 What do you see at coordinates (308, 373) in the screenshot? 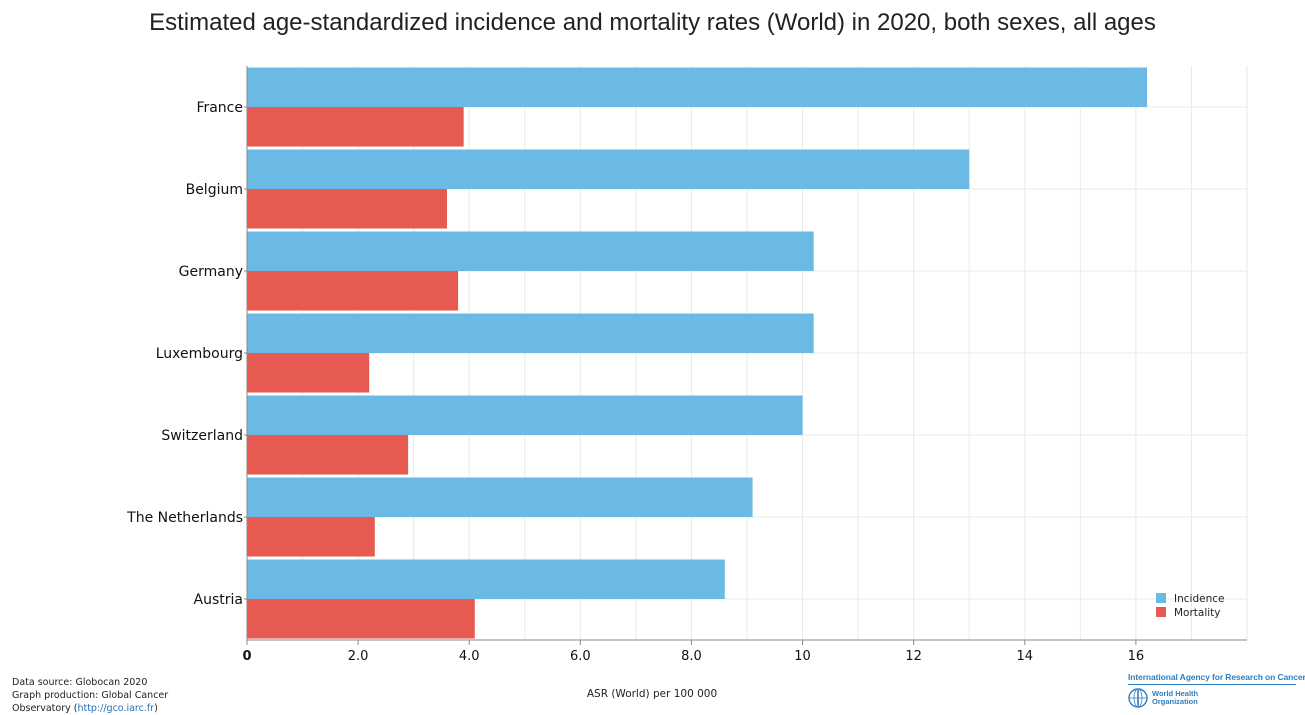
I see `bar-mortality-luxembourg` at bounding box center [308, 373].